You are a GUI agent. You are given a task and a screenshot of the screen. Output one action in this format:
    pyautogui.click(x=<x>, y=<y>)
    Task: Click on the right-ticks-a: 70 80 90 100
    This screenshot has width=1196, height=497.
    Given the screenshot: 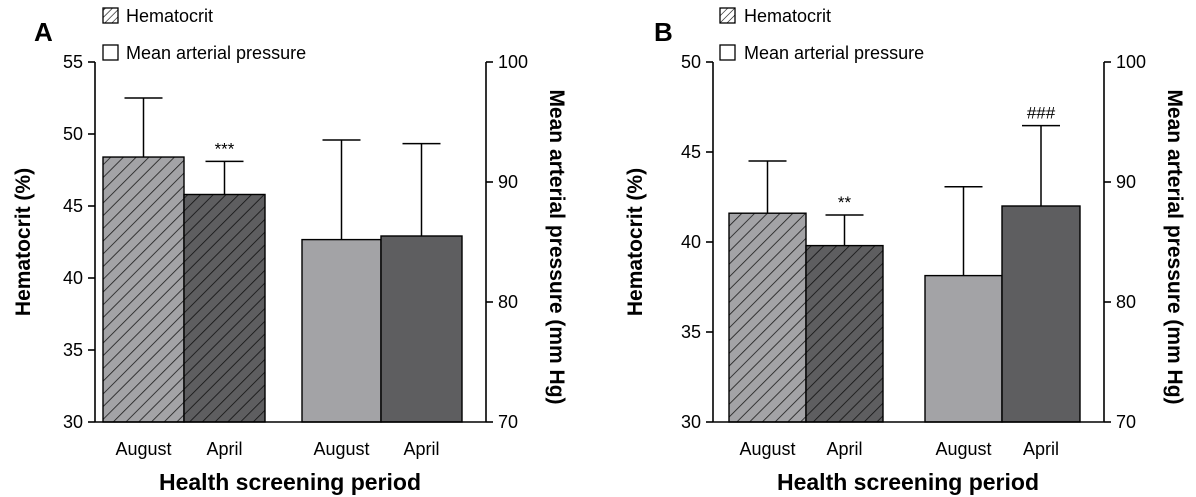 What is the action you would take?
    pyautogui.click(x=507, y=242)
    